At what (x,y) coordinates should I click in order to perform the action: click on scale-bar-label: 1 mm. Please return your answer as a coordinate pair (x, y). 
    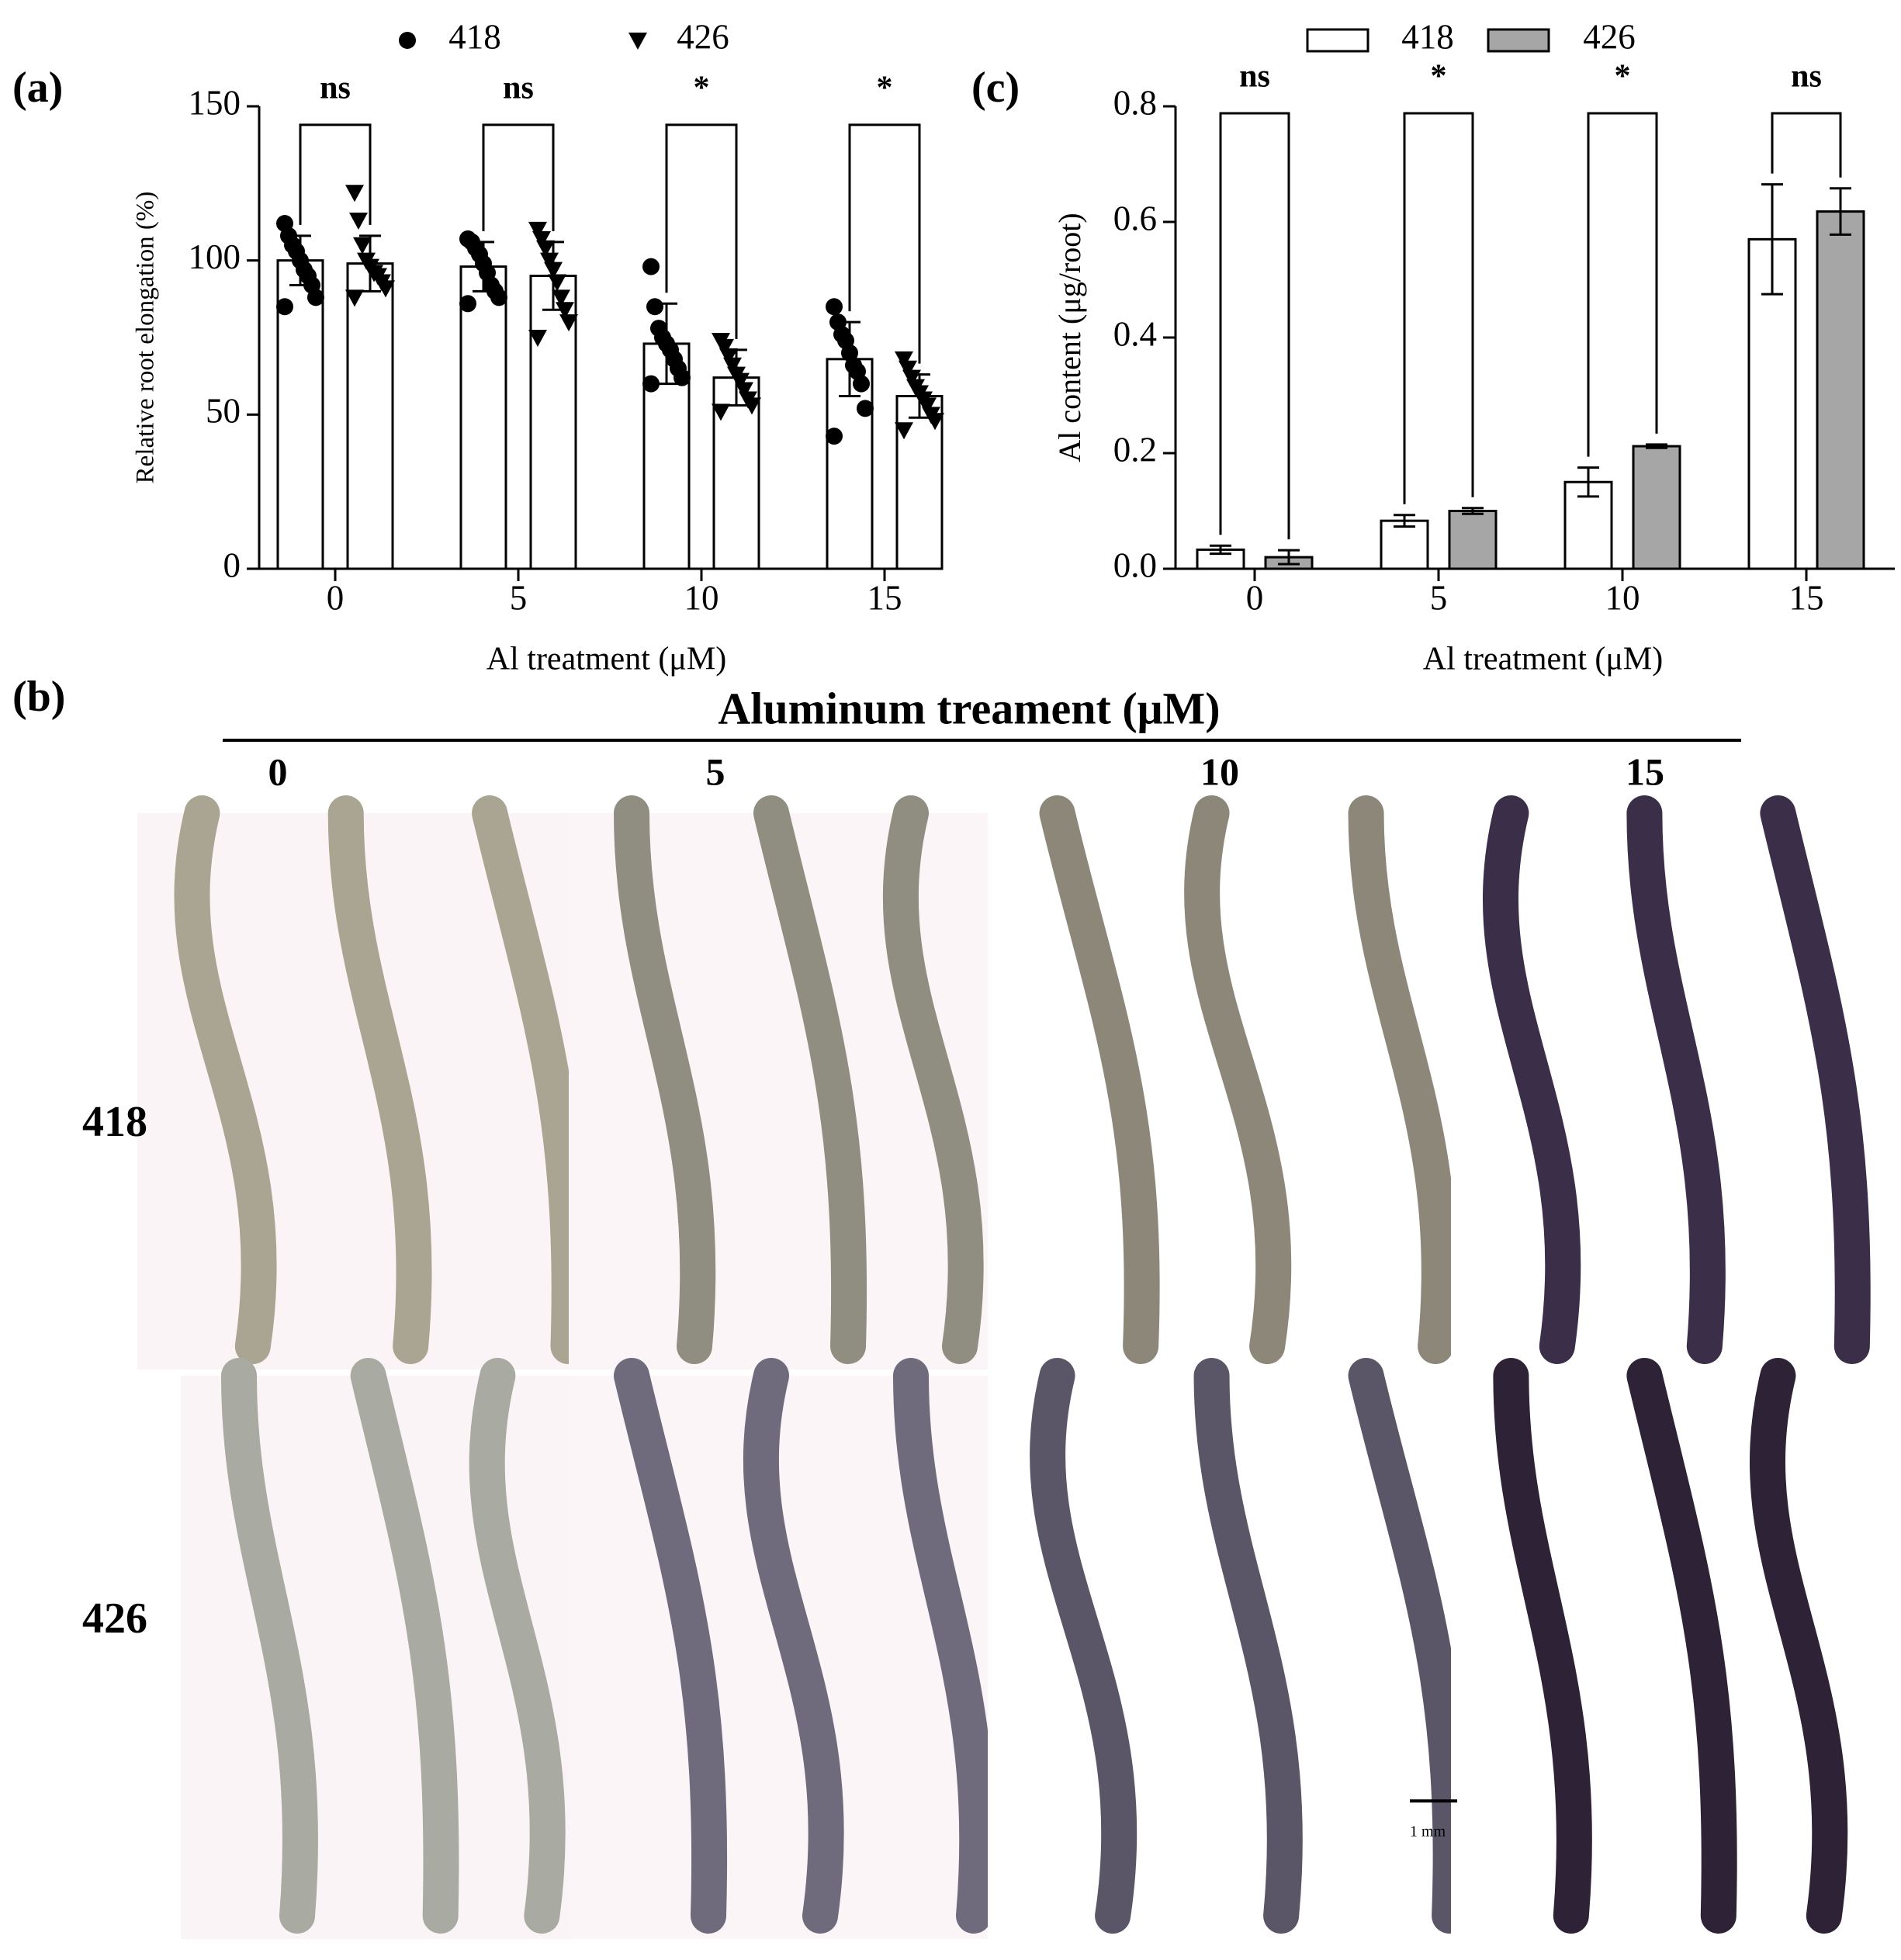
    Looking at the image, I should click on (1428, 1832).